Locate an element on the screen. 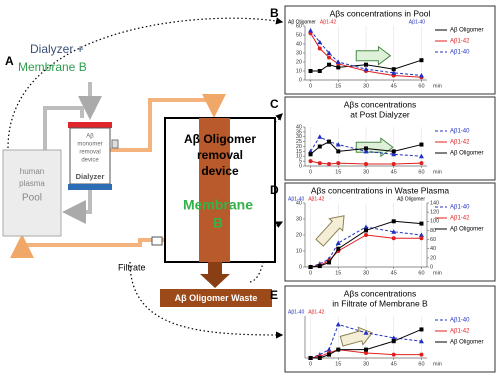 The image size is (500, 376). panel-label: C is located at coordinates (274, 104).